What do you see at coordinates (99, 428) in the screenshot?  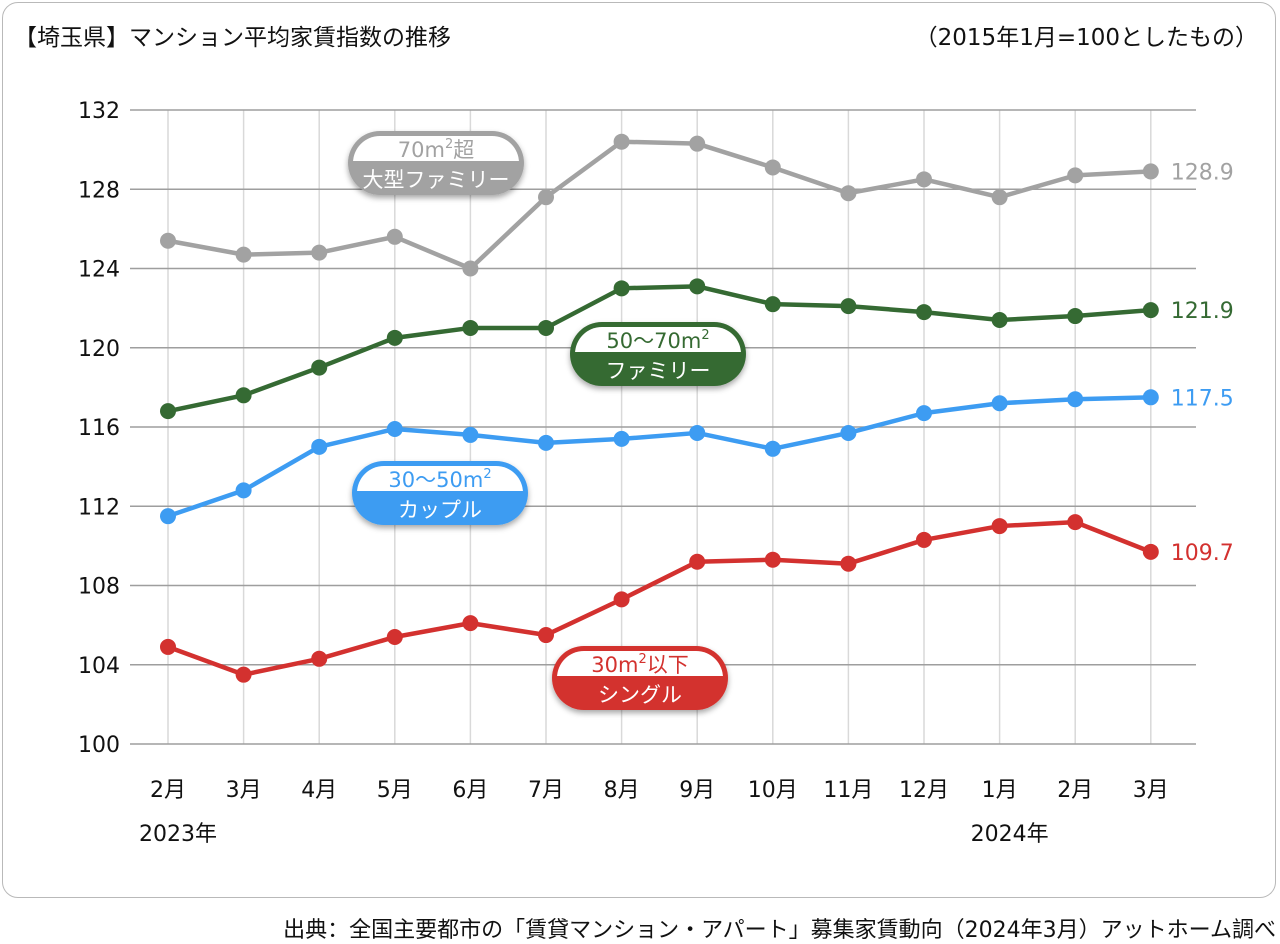 I see `y-tick-label: 116` at bounding box center [99, 428].